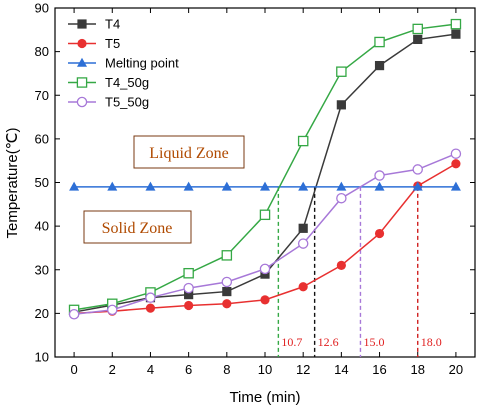  What do you see at coordinates (150, 369) in the screenshot?
I see `x-tick-label: 4` at bounding box center [150, 369].